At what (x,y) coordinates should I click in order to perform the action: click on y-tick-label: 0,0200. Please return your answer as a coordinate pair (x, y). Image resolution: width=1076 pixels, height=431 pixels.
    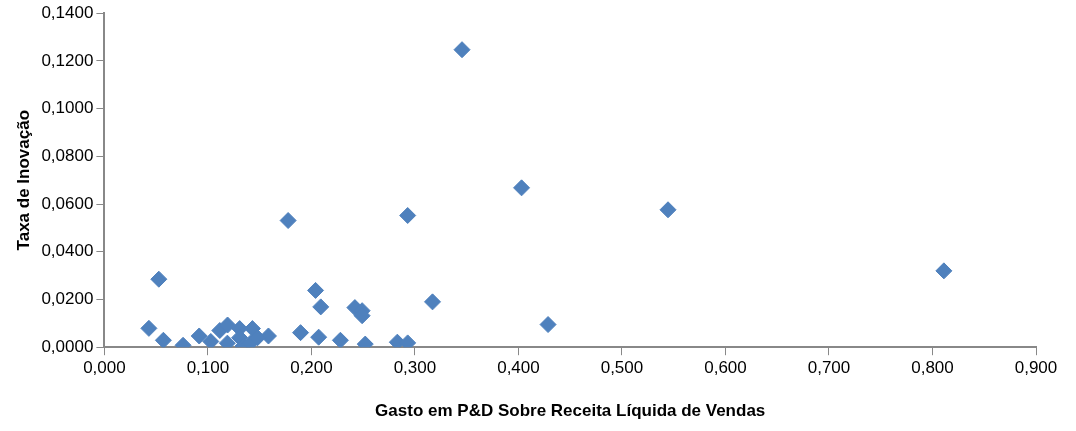
    Looking at the image, I should click on (67, 299).